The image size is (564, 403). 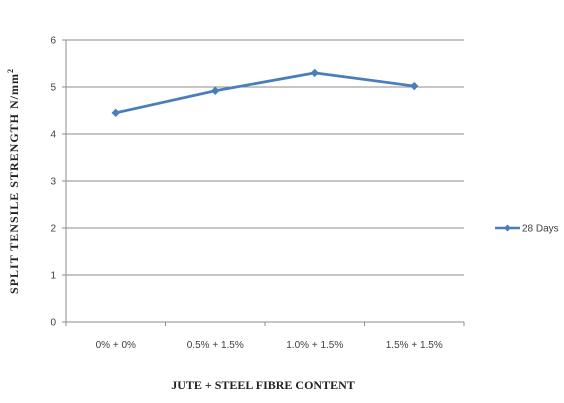 What do you see at coordinates (215, 345) in the screenshot?
I see `x-tick-label: 0.5% + 1.5%` at bounding box center [215, 345].